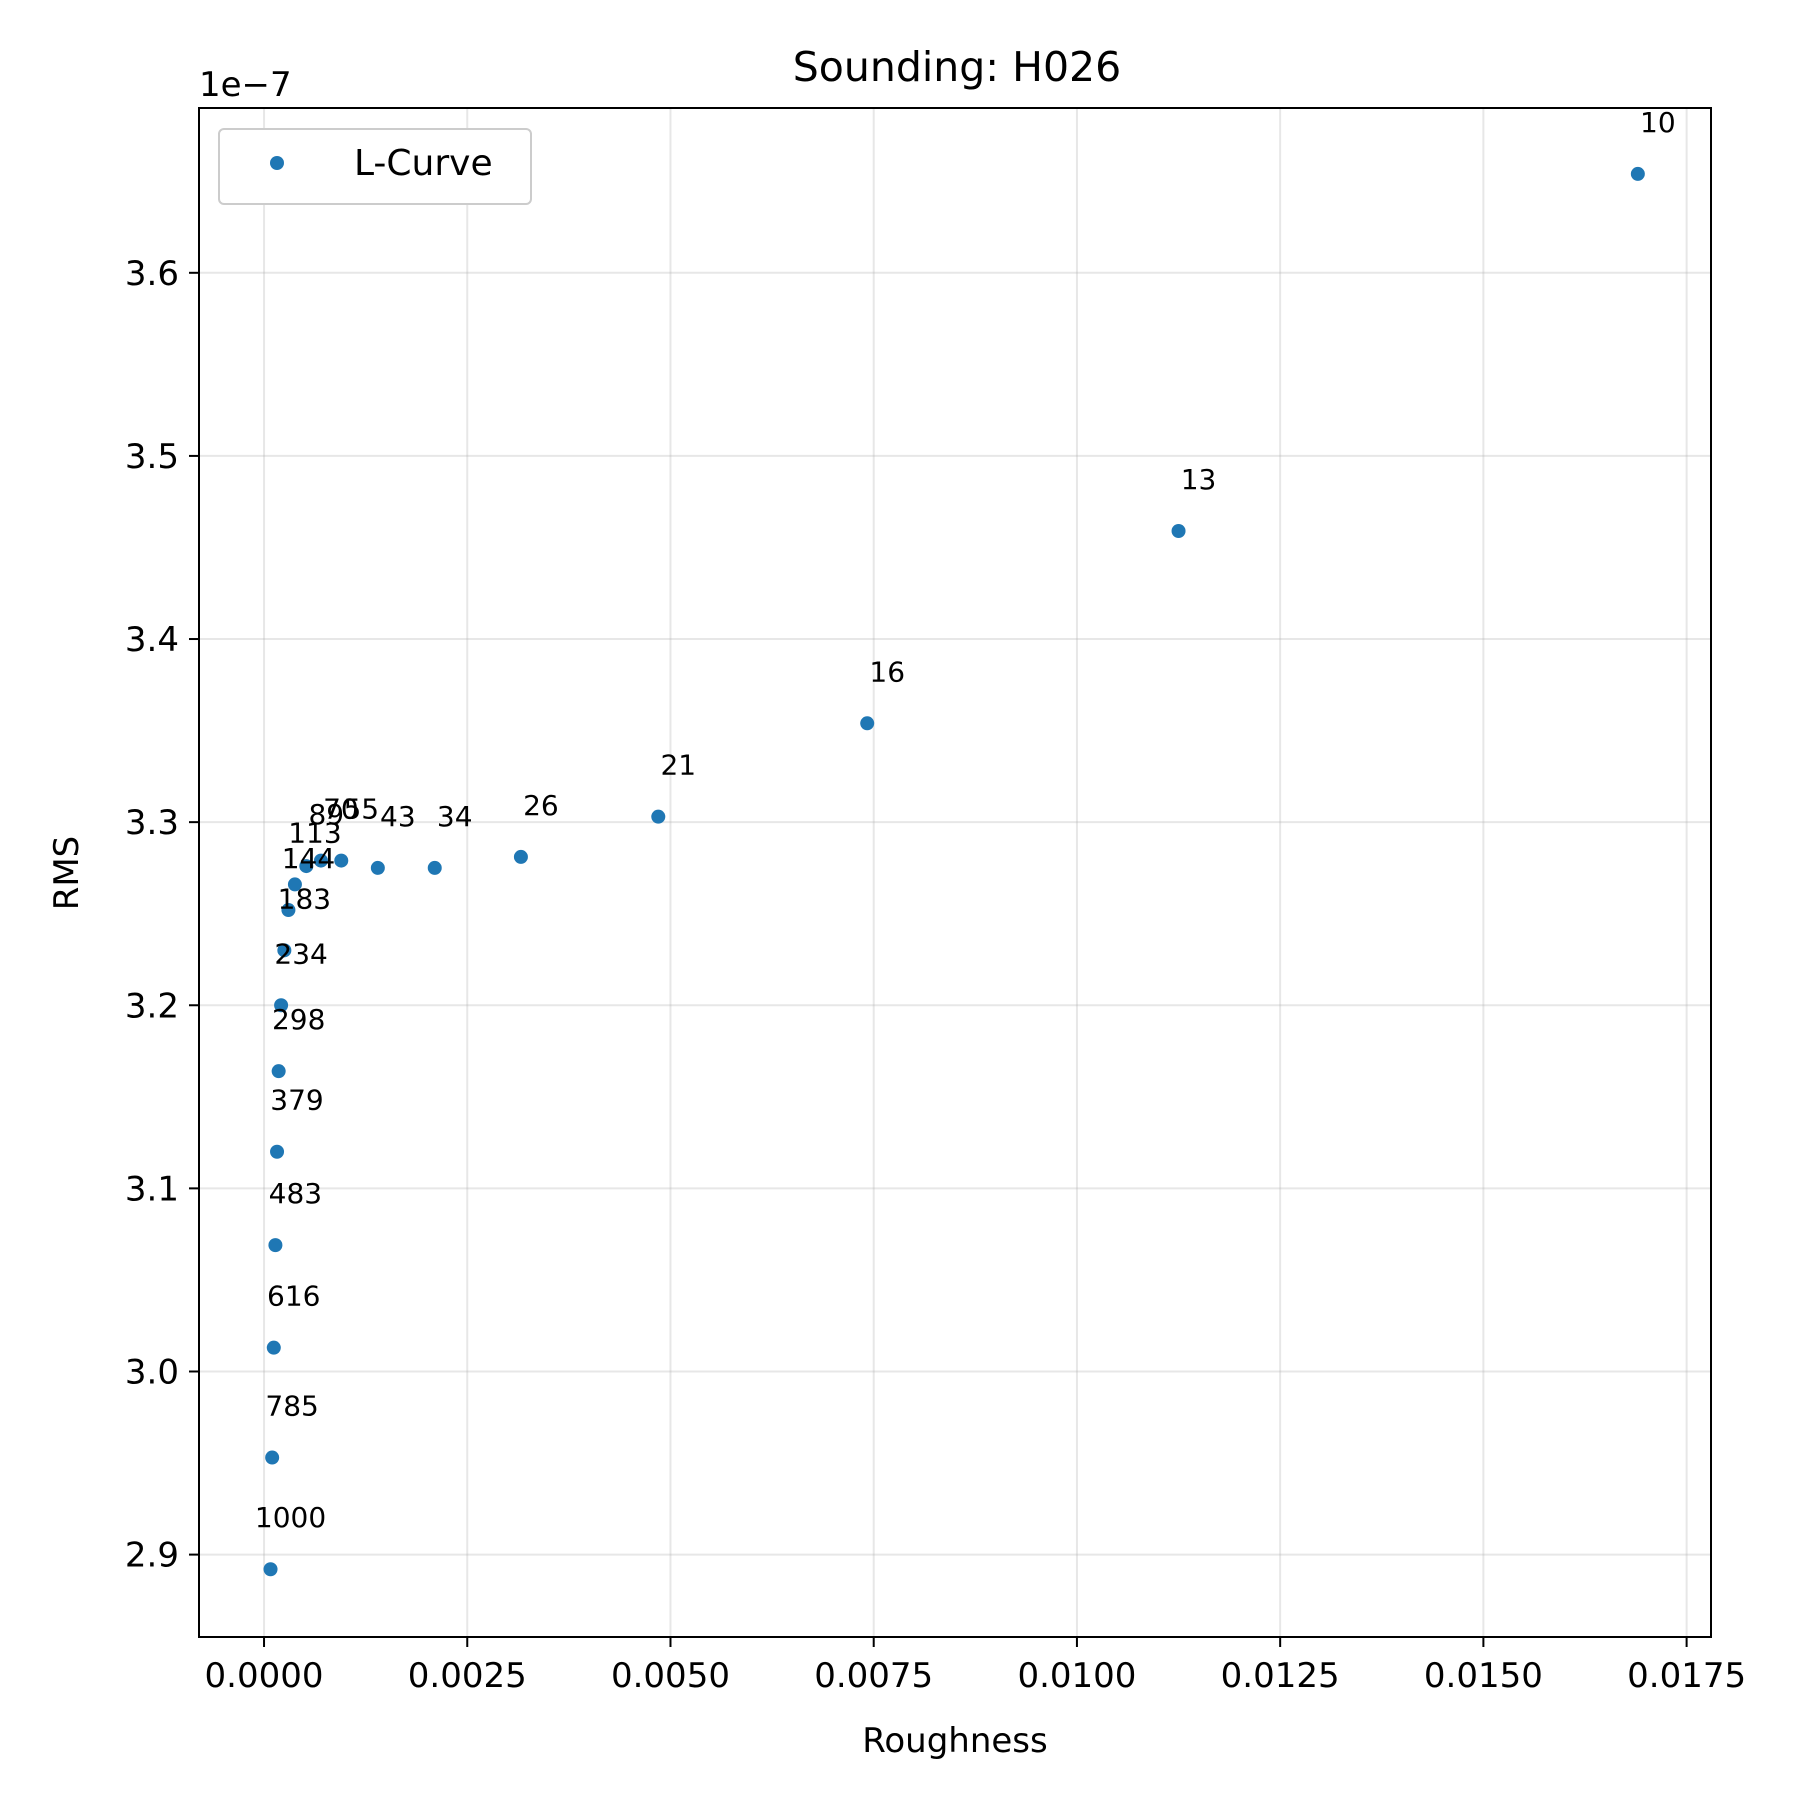  Describe the element at coordinates (277, 163) in the screenshot. I see `legend-marker` at that location.